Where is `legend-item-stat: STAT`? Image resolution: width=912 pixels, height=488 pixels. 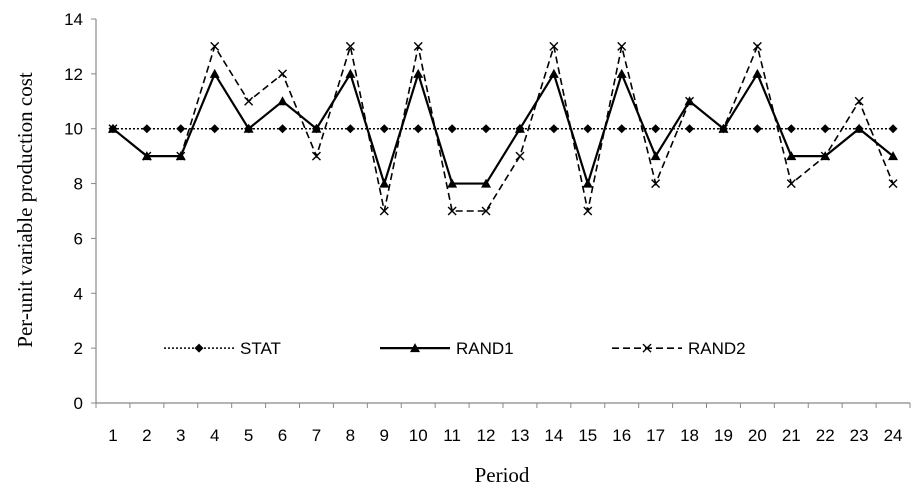 legend-item-stat: STAT is located at coordinates (222, 348).